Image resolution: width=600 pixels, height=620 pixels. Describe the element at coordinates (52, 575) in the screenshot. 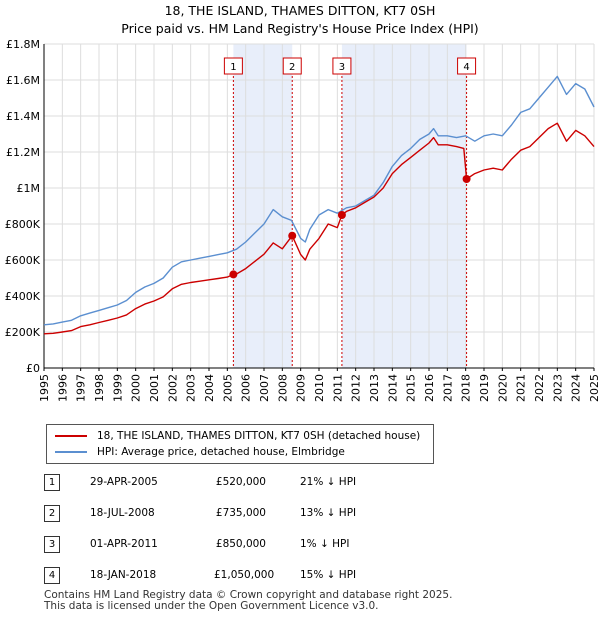

I see `transaction-number: 4` at that location.